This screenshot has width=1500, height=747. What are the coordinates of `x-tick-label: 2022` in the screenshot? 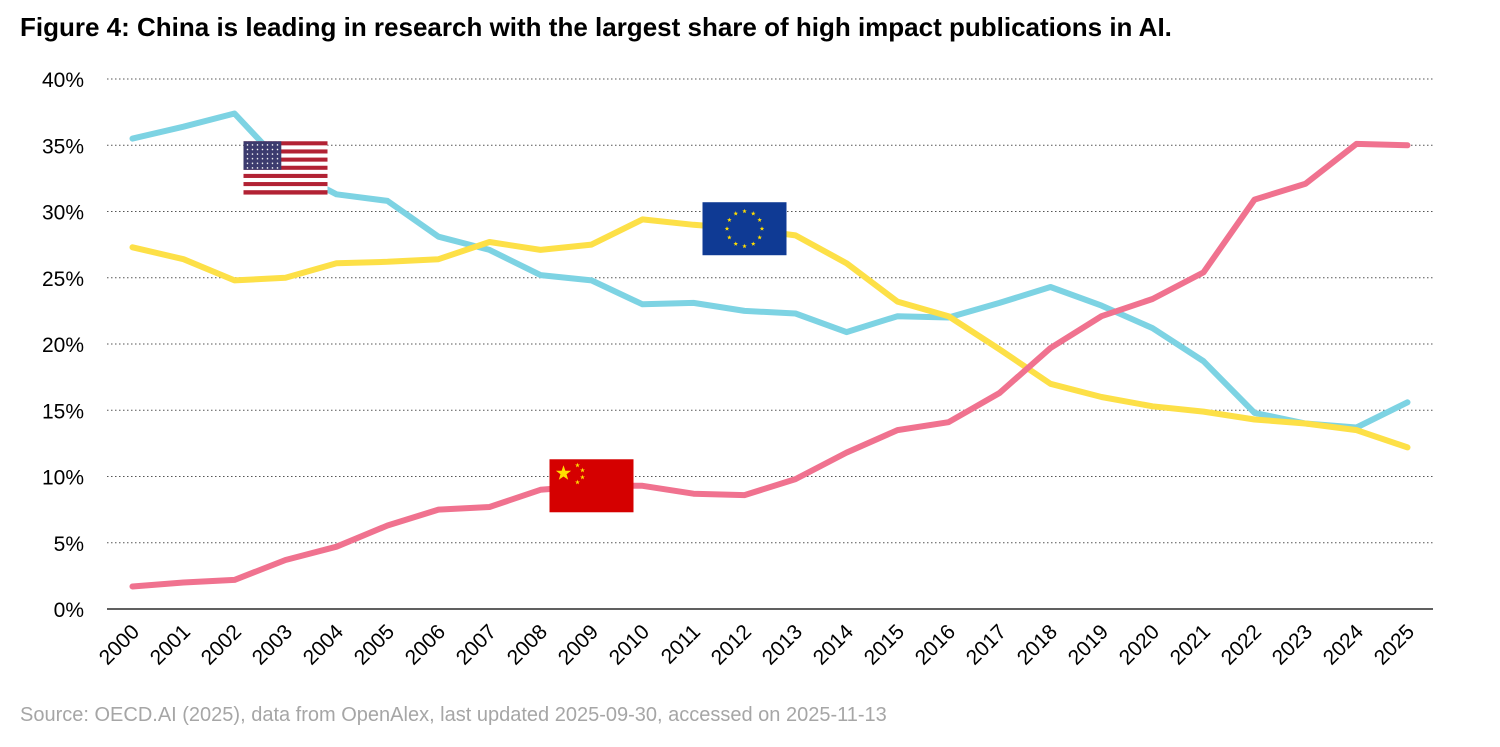 It's located at (1241, 644).